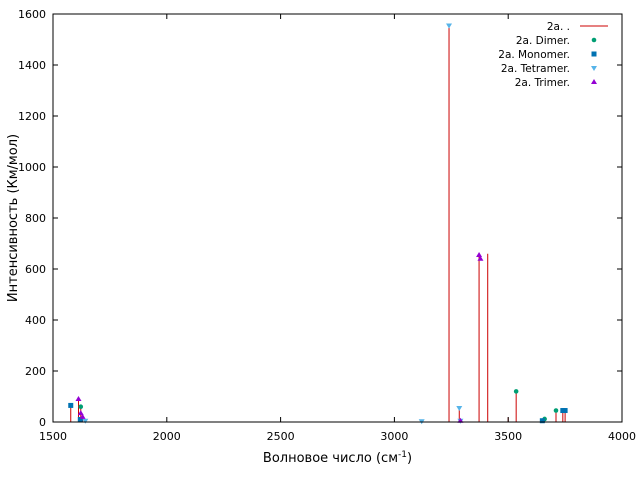  I want to click on y-tick-label: 1000, so click(32, 167).